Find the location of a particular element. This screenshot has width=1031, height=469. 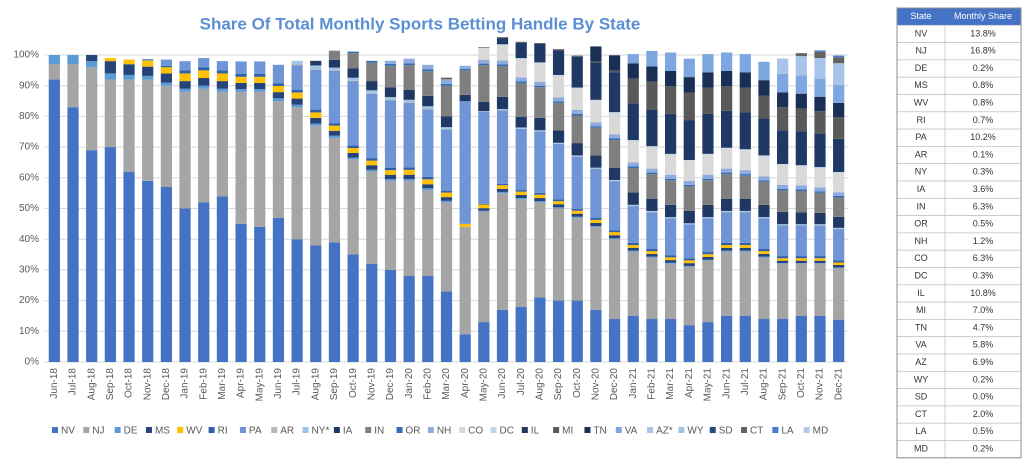

legend-label: RI is located at coordinates (223, 431).